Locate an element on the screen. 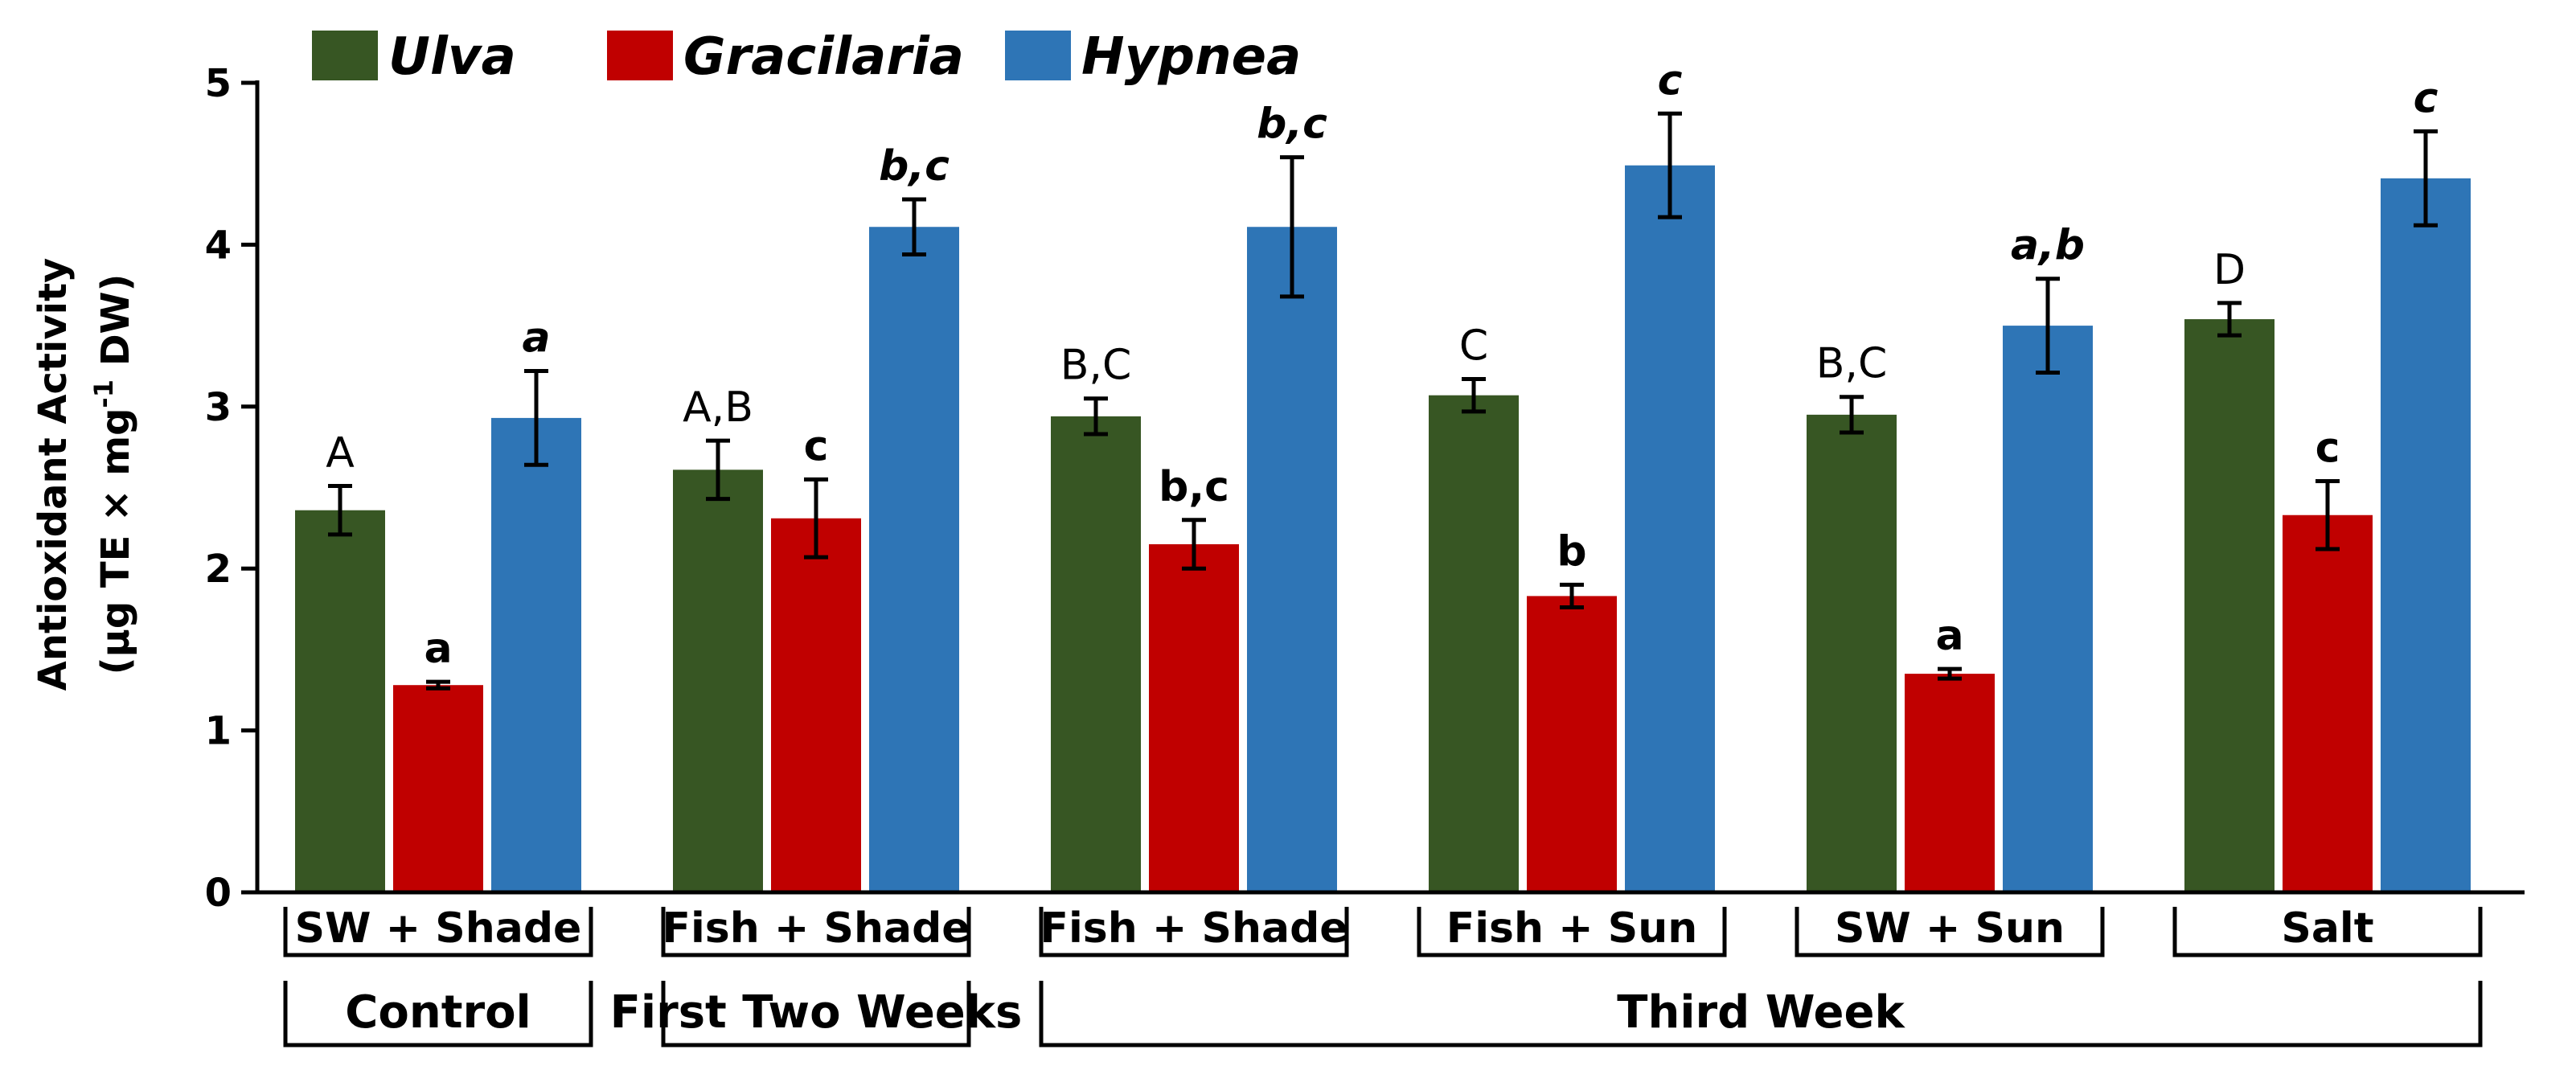 The width and height of the screenshot is (2576, 1070). category-label: SW + Shade is located at coordinates (438, 929).